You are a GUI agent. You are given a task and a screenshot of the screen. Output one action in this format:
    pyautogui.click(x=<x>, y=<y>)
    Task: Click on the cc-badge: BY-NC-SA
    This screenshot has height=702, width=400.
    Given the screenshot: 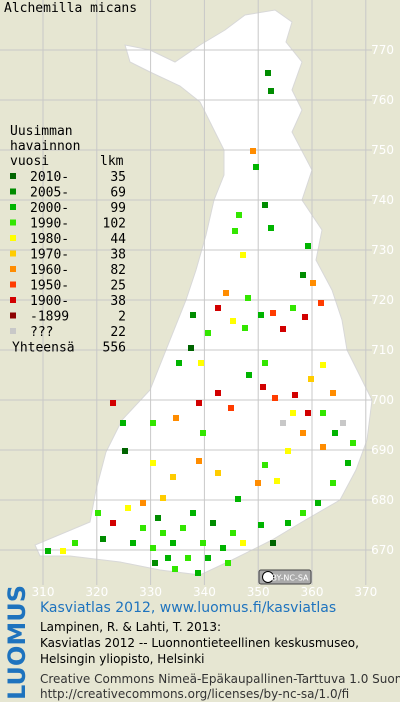 What is the action you would take?
    pyautogui.click(x=285, y=577)
    